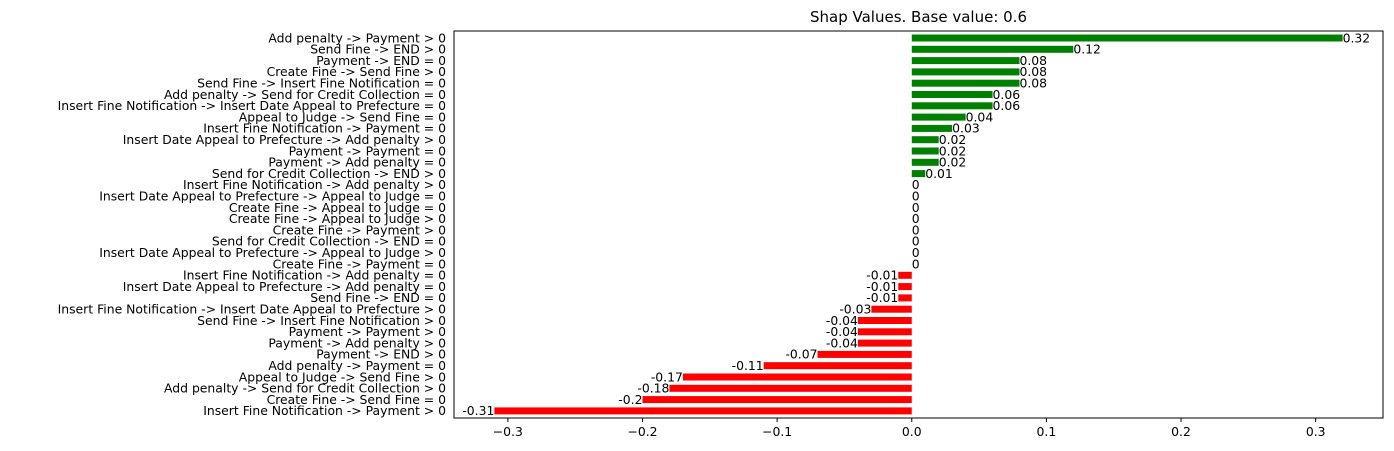 This screenshot has width=1394, height=451. Describe the element at coordinates (642, 431) in the screenshot. I see `x-tick-label: −0.2` at that location.